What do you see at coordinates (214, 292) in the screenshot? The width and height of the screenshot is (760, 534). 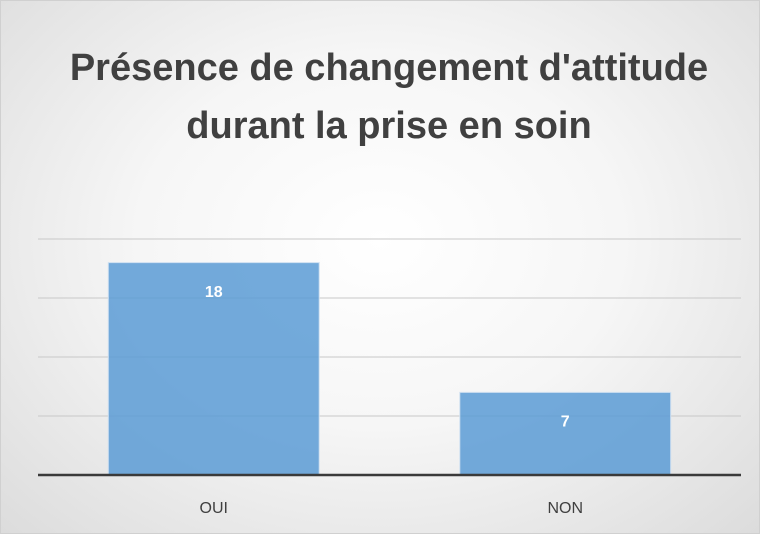 I see `data-label: 18` at bounding box center [214, 292].